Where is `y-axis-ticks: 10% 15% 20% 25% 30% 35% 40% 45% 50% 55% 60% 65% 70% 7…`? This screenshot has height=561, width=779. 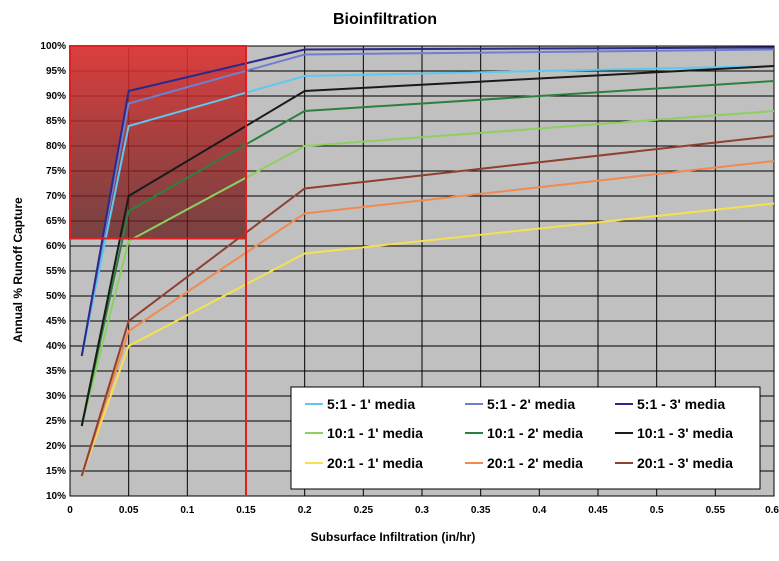
y-axis-ticks: 10% 15% 20% 25% 30% 35% 40% 45% 50% 55% 60% 65% 70% 7… is located at coordinates (53, 271).